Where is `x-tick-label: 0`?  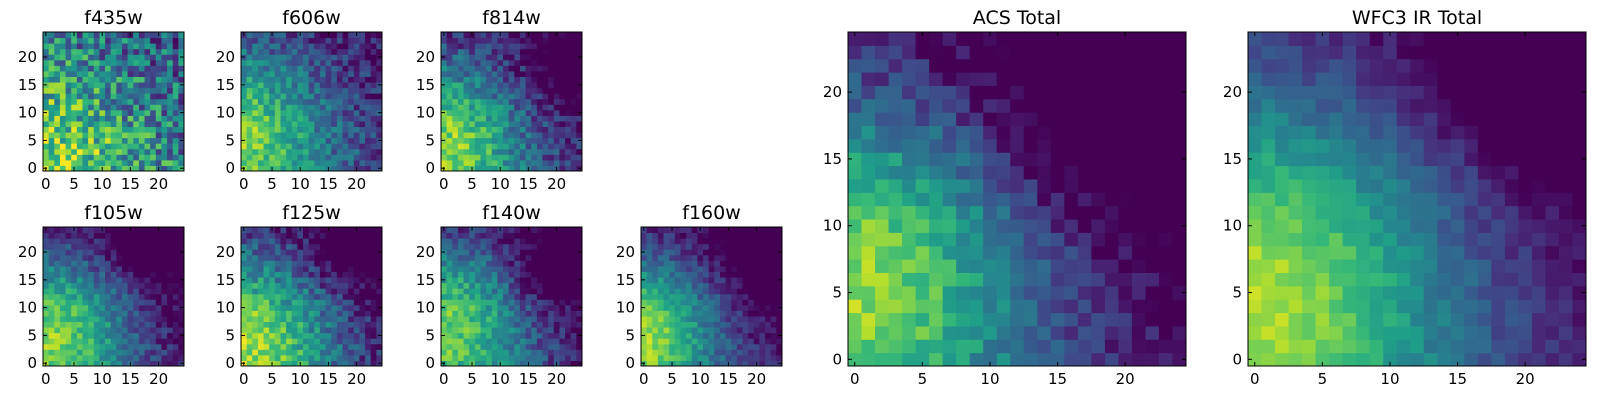 x-tick-label: 0 is located at coordinates (244, 184).